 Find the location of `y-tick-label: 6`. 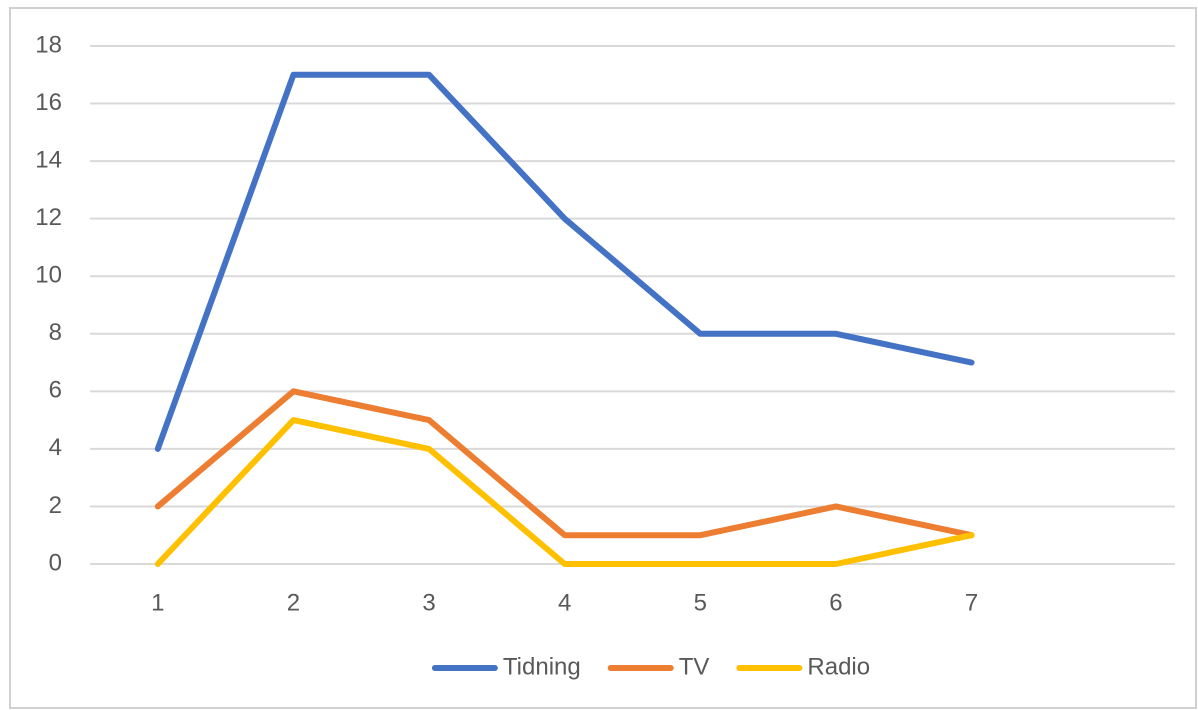

y-tick-label: 6 is located at coordinates (55, 390).